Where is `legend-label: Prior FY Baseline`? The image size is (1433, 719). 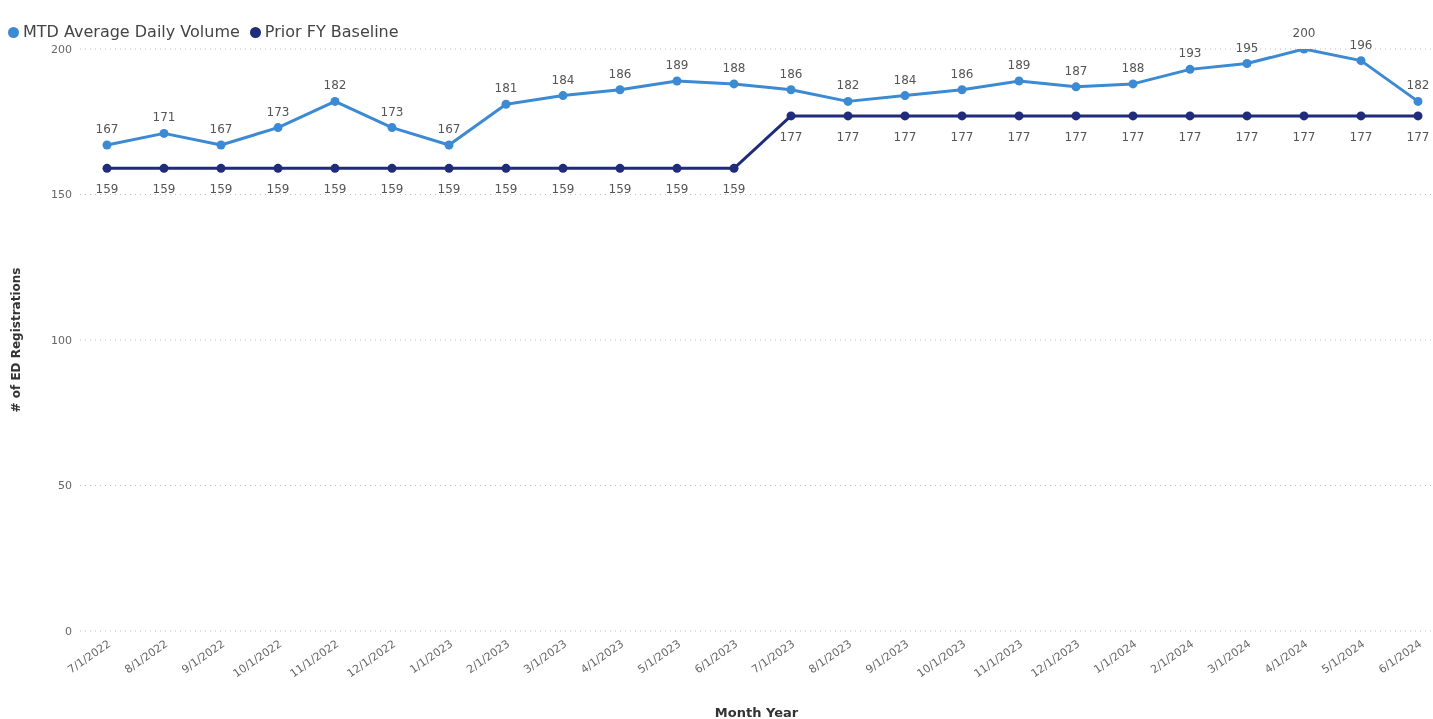 legend-label: Prior FY Baseline is located at coordinates (331, 31).